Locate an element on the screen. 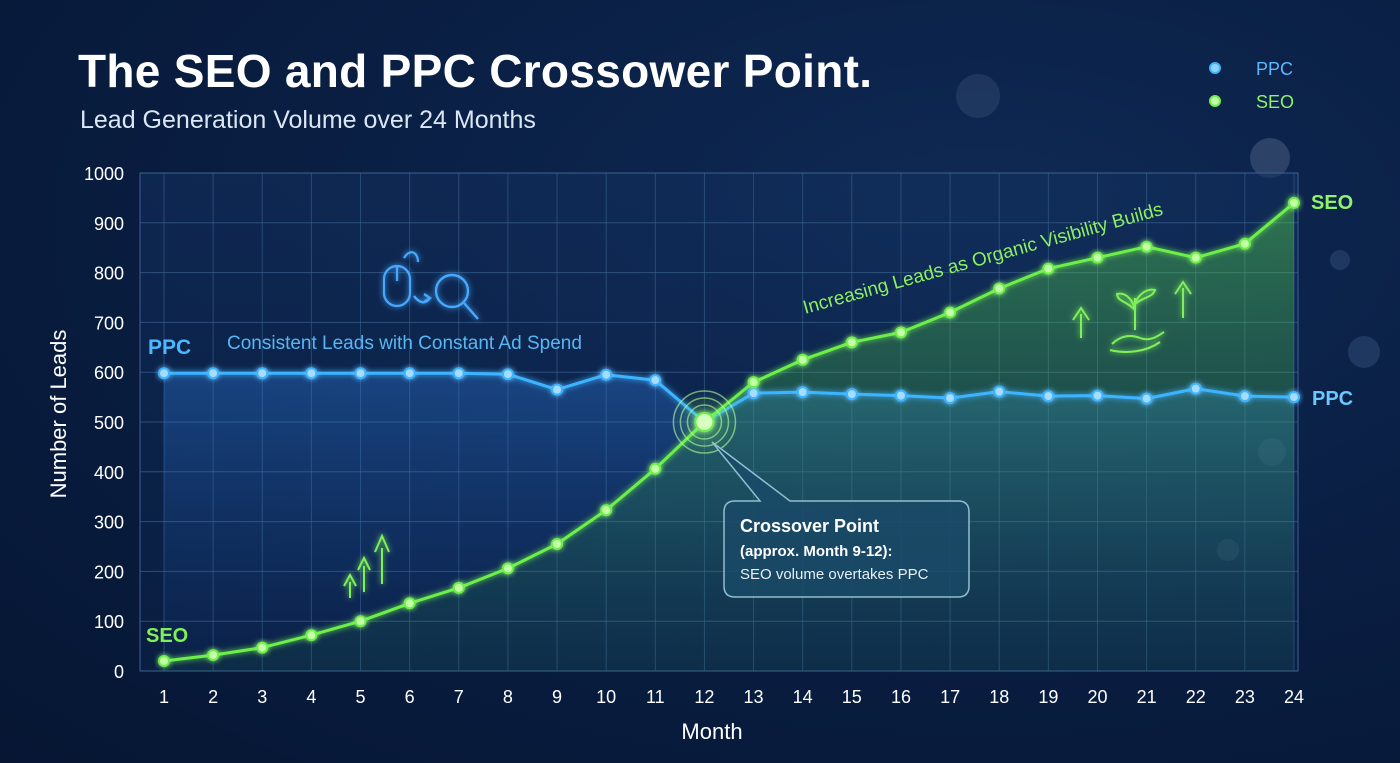 The height and width of the screenshot is (763, 1400). ppc-start-label: PPC is located at coordinates (169, 347).